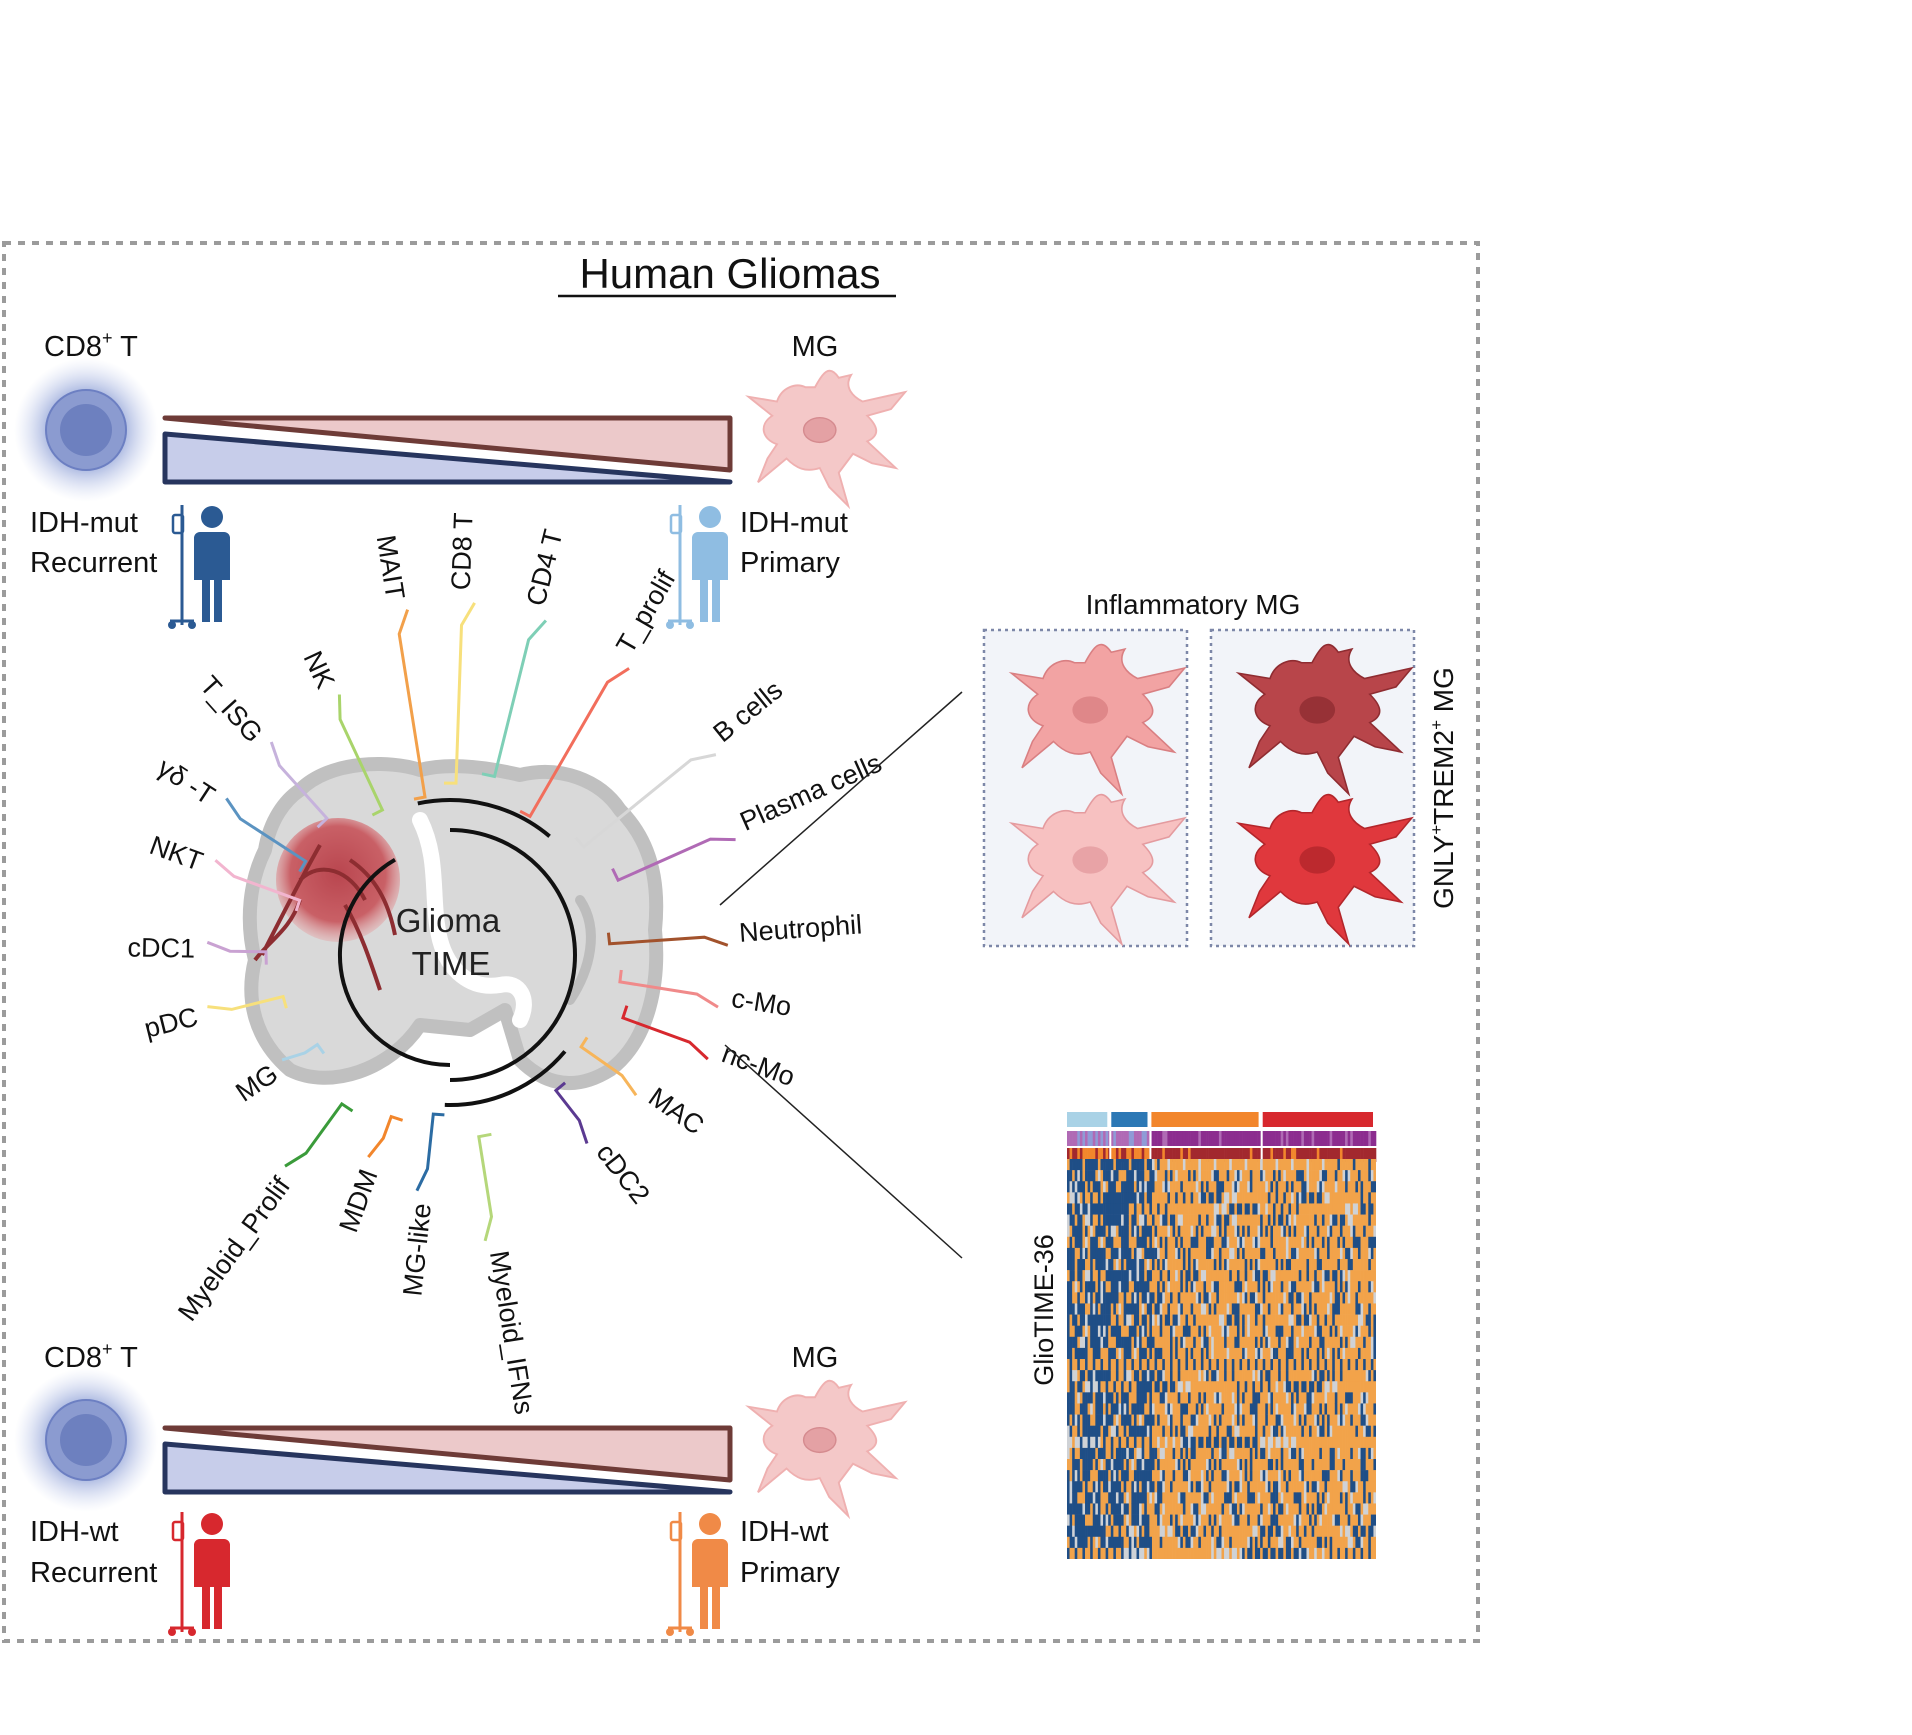  I want to click on cluster-label-17: cDC1, so click(161, 947).